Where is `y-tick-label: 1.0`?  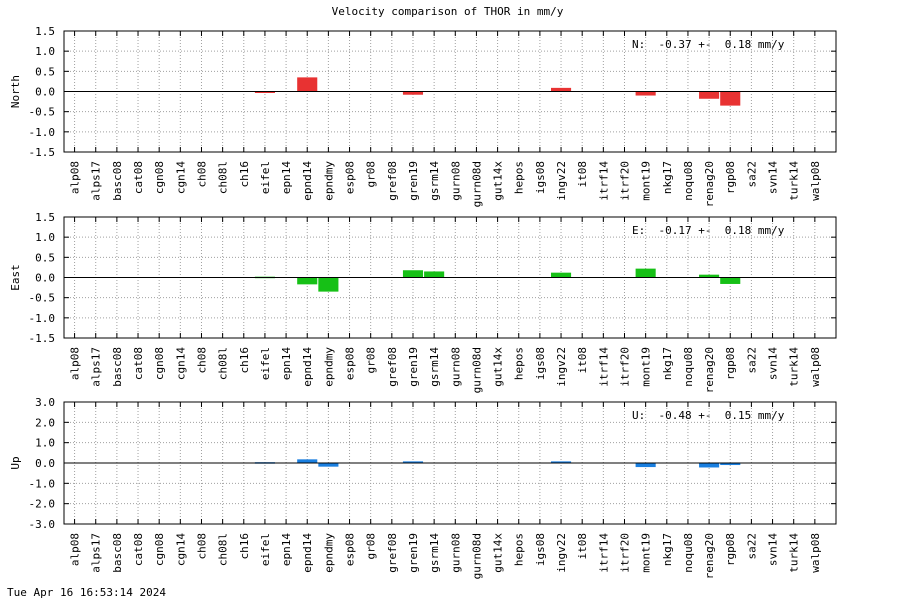
y-tick-label: 1.0 is located at coordinates (45, 237).